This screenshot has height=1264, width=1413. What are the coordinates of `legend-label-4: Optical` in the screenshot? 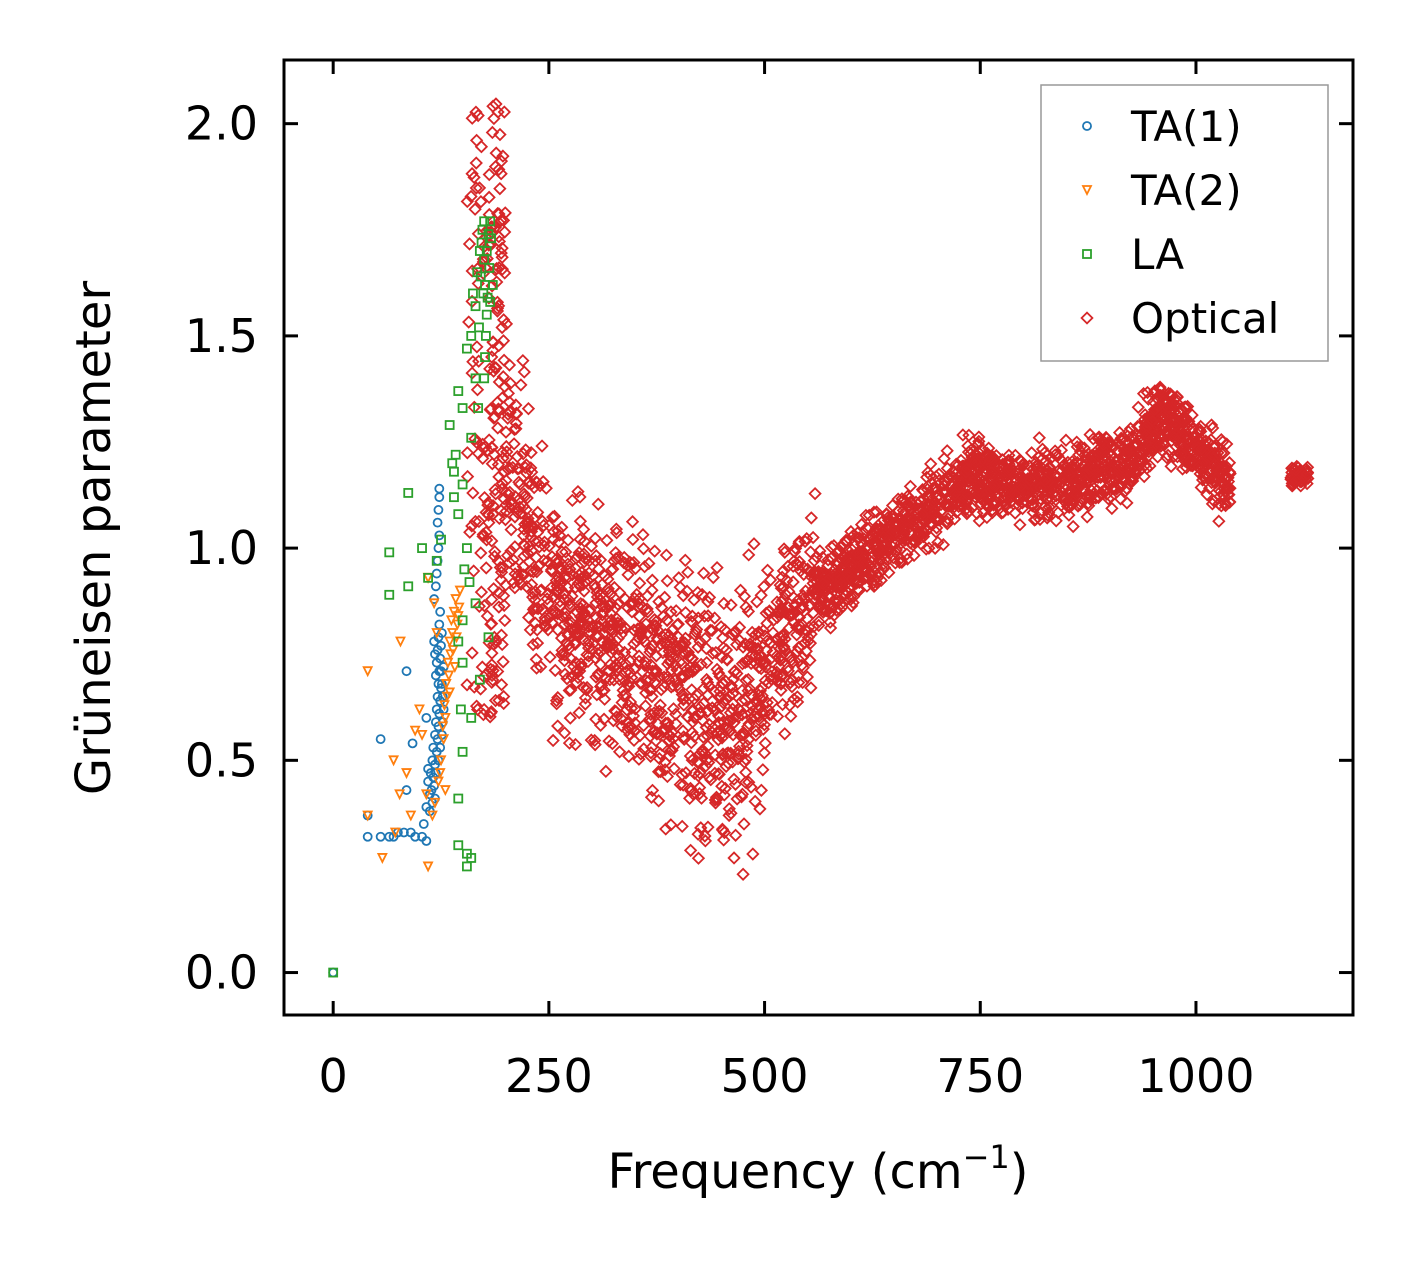 It's located at (1205, 318).